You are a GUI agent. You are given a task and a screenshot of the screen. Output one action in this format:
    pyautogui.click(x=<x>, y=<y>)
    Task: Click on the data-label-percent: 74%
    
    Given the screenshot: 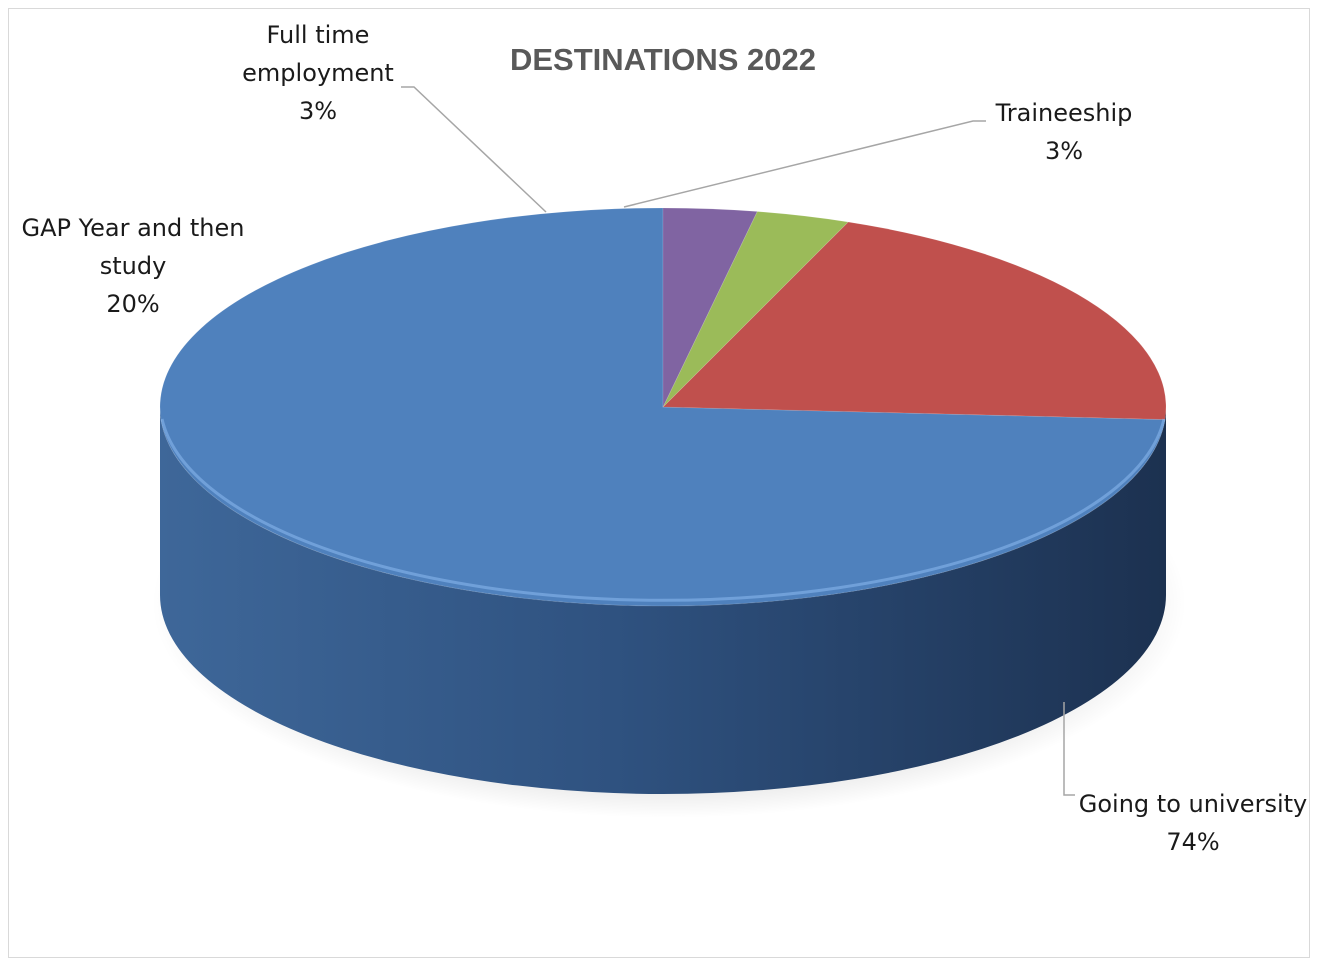 What is the action you would take?
    pyautogui.click(x=1192, y=842)
    